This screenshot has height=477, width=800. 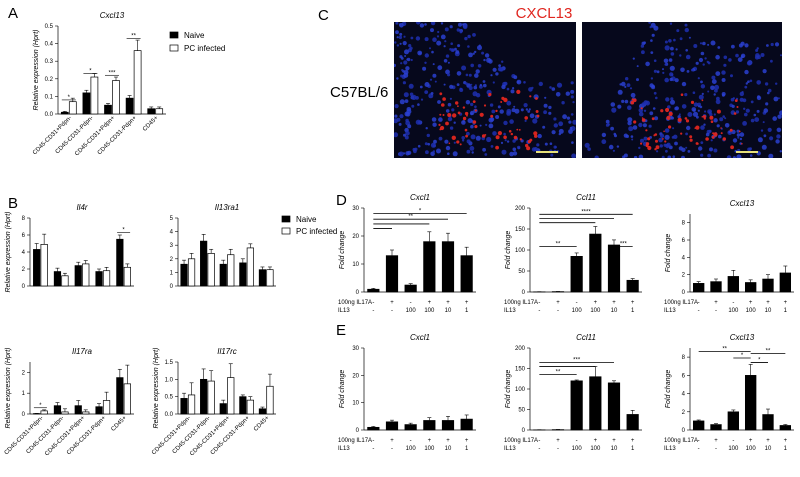 What do you see at coordinates (119, 424) in the screenshot?
I see `x-tick-label: CD45+` at bounding box center [119, 424].